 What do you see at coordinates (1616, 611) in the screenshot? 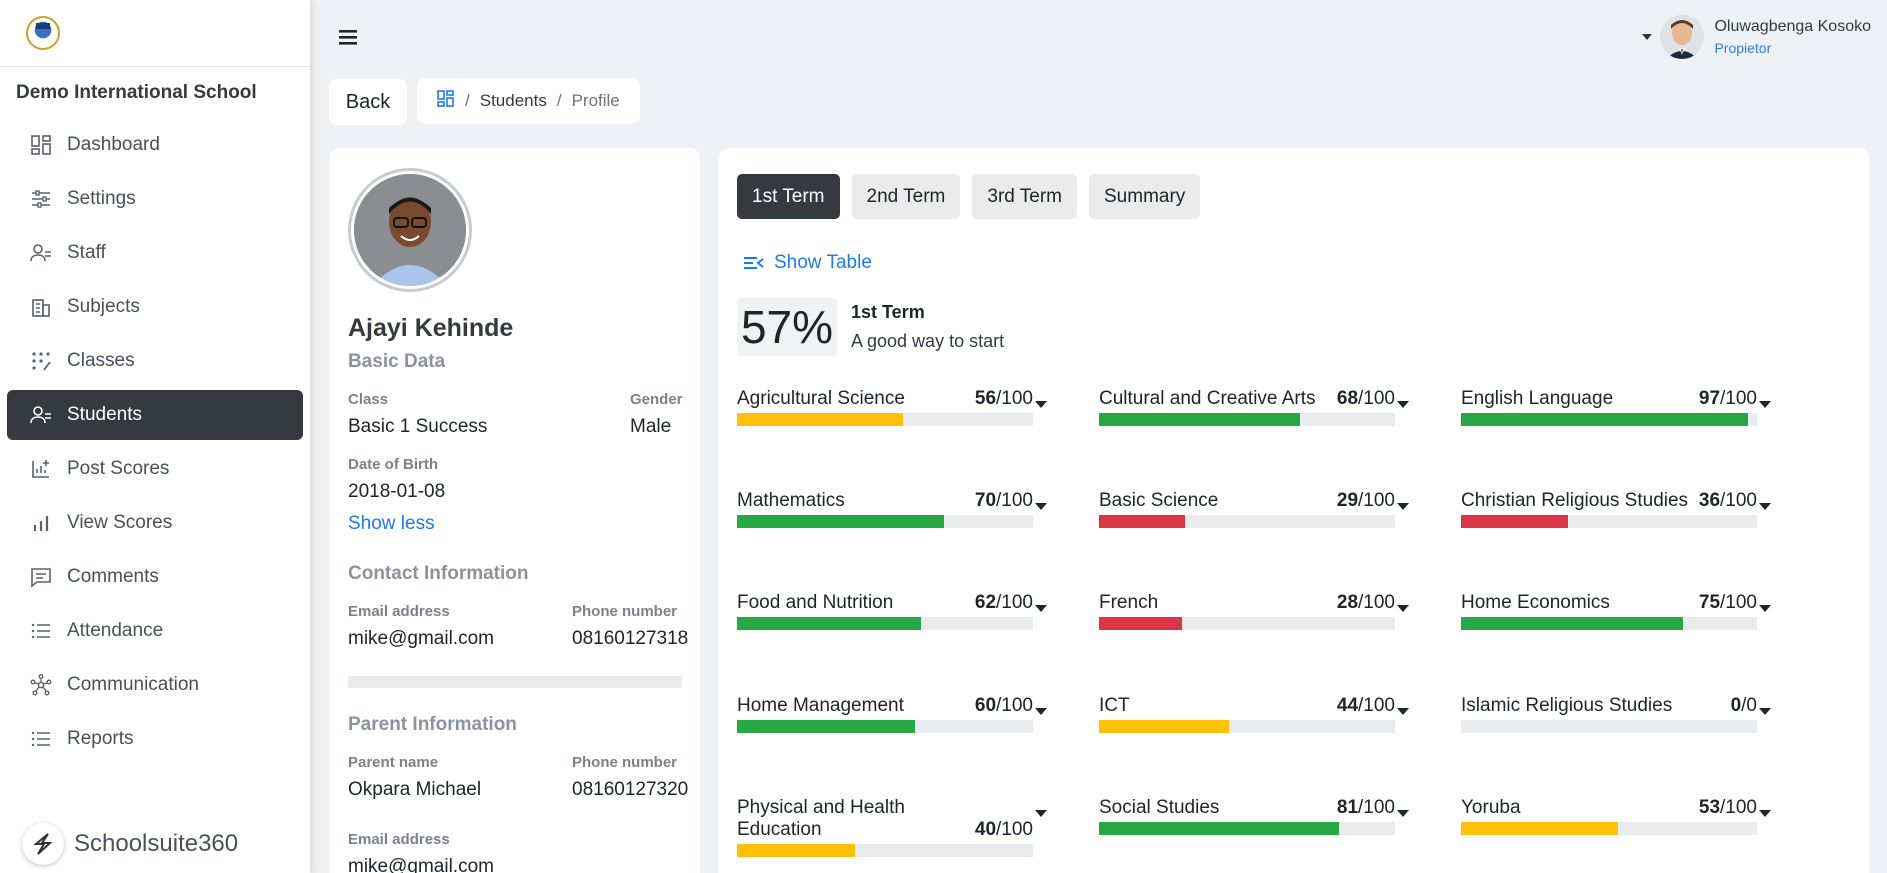
I see `subject-score-item: Home Economics 75/100` at bounding box center [1616, 611].